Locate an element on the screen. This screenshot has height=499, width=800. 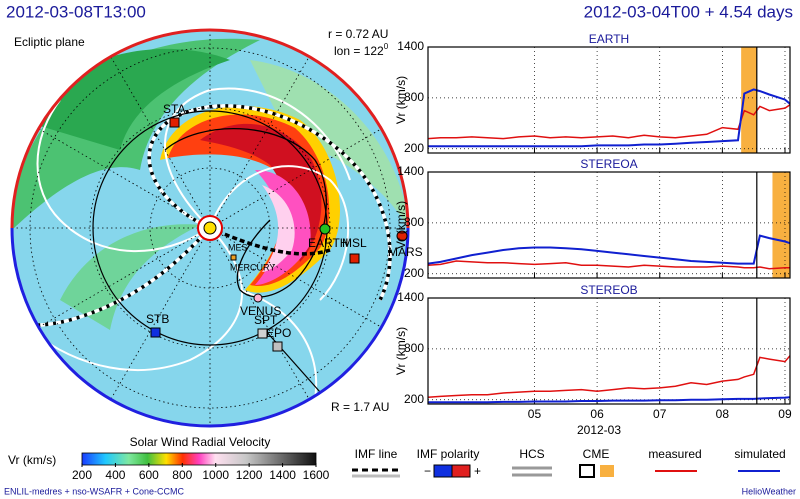
legend-label: HCS is located at coordinates (531, 454).